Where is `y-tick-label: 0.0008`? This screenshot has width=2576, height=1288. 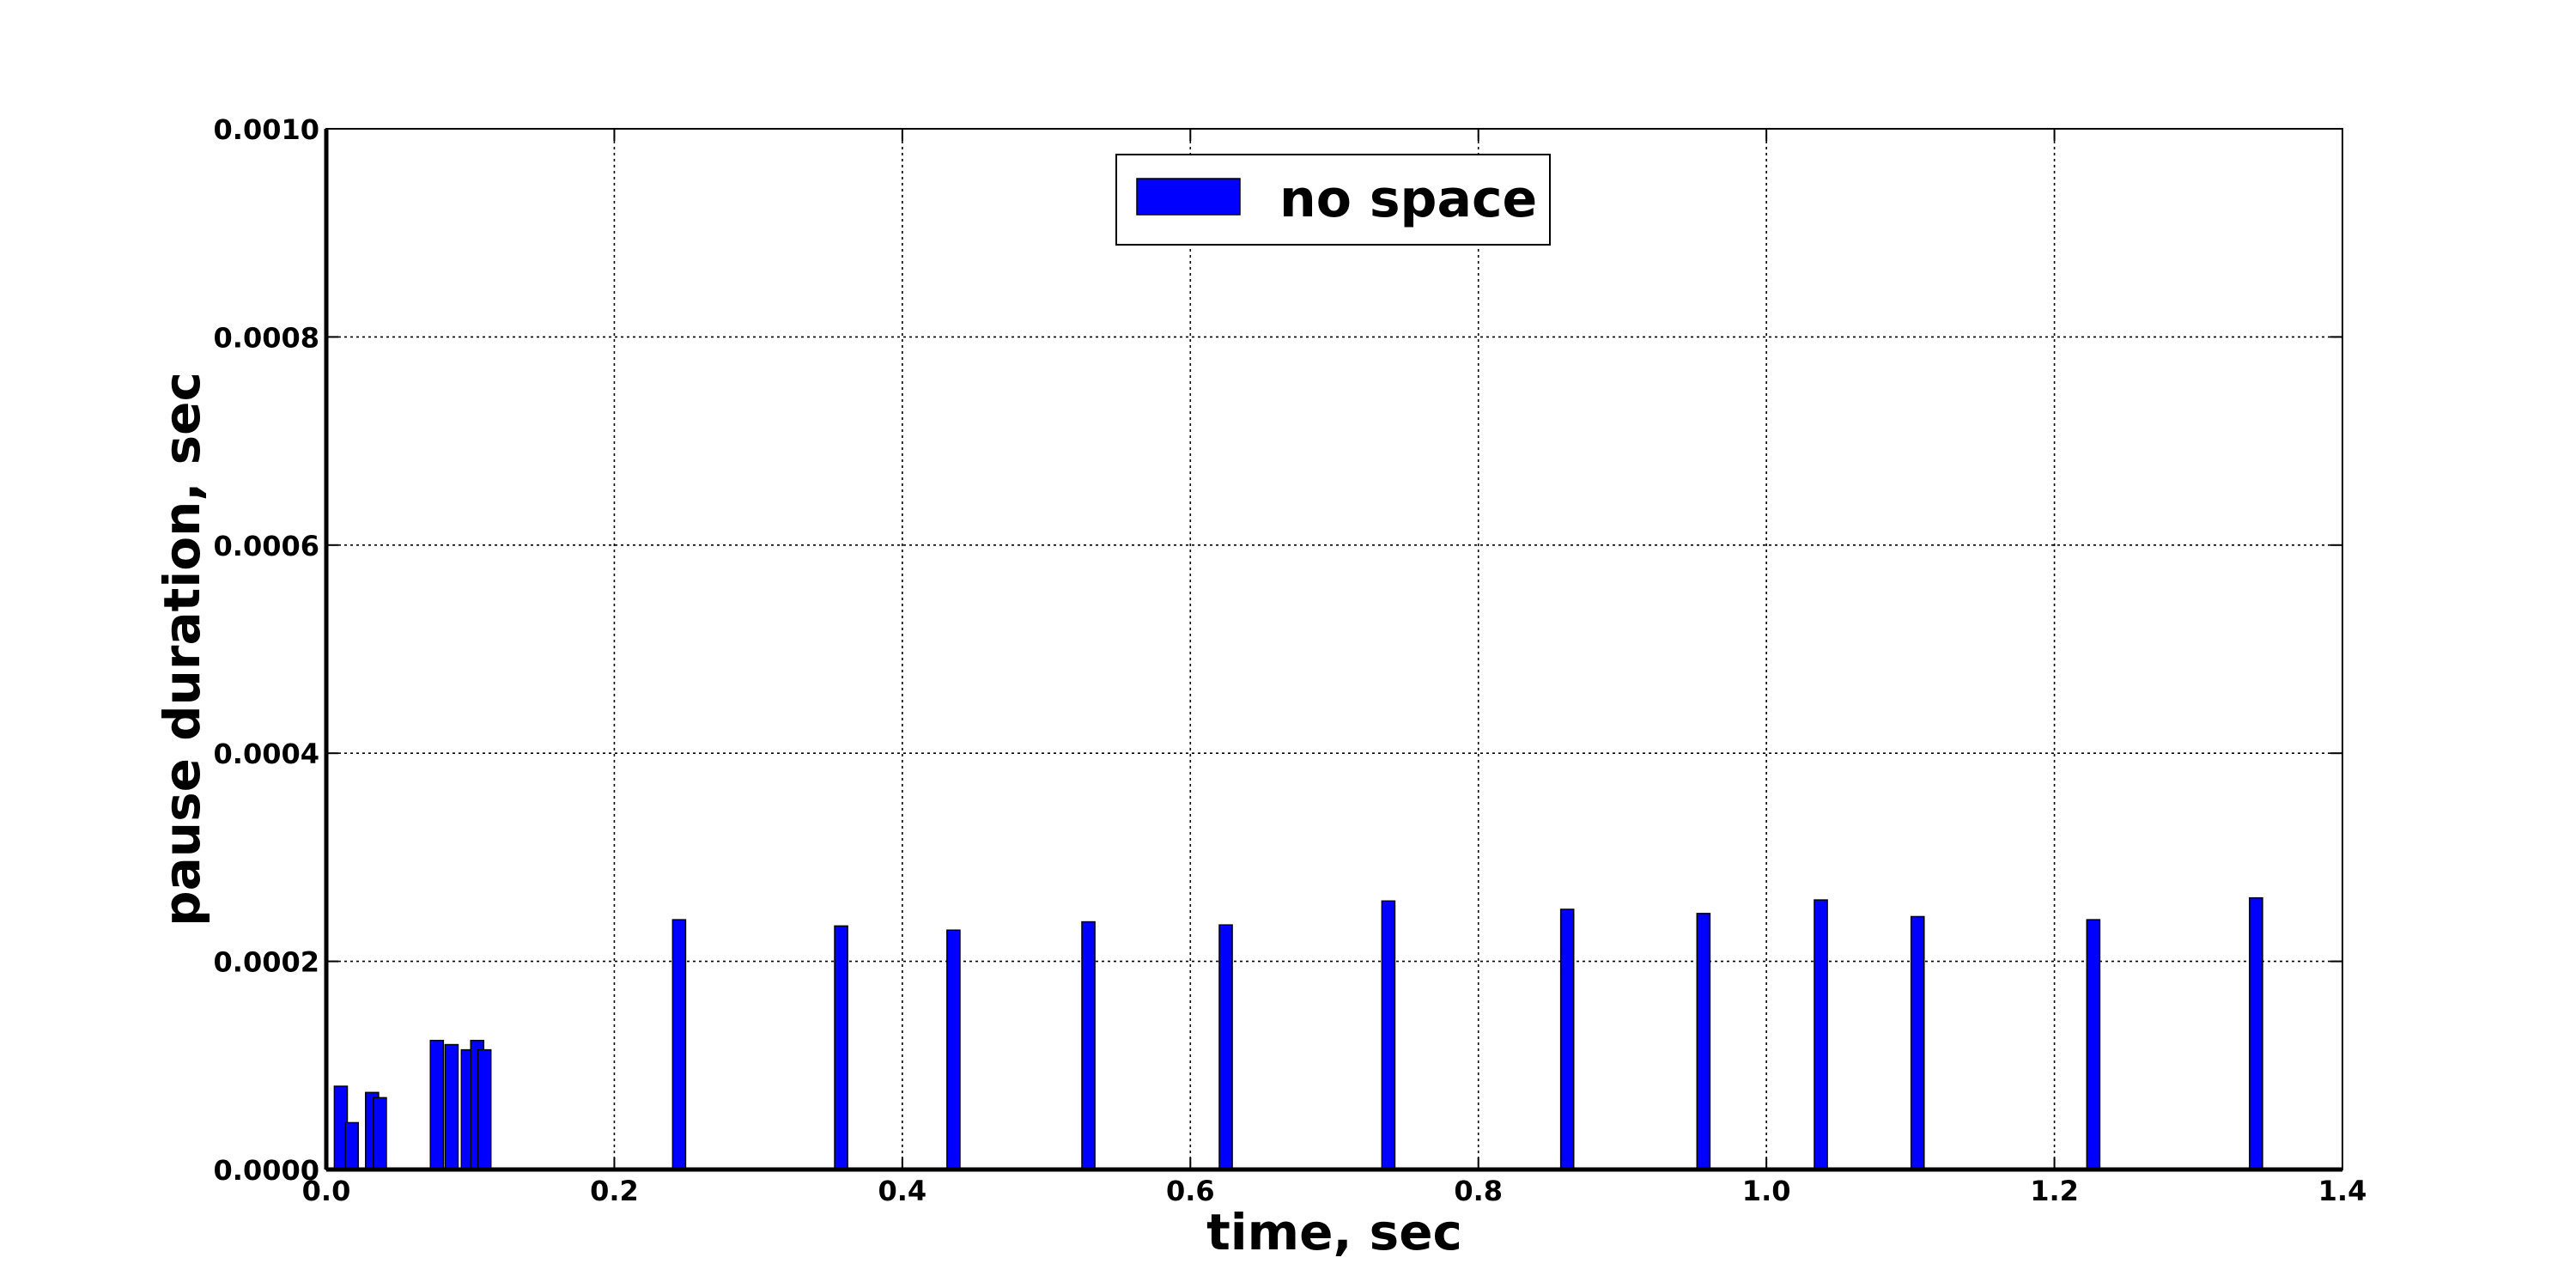
y-tick-label: 0.0008 is located at coordinates (266, 337).